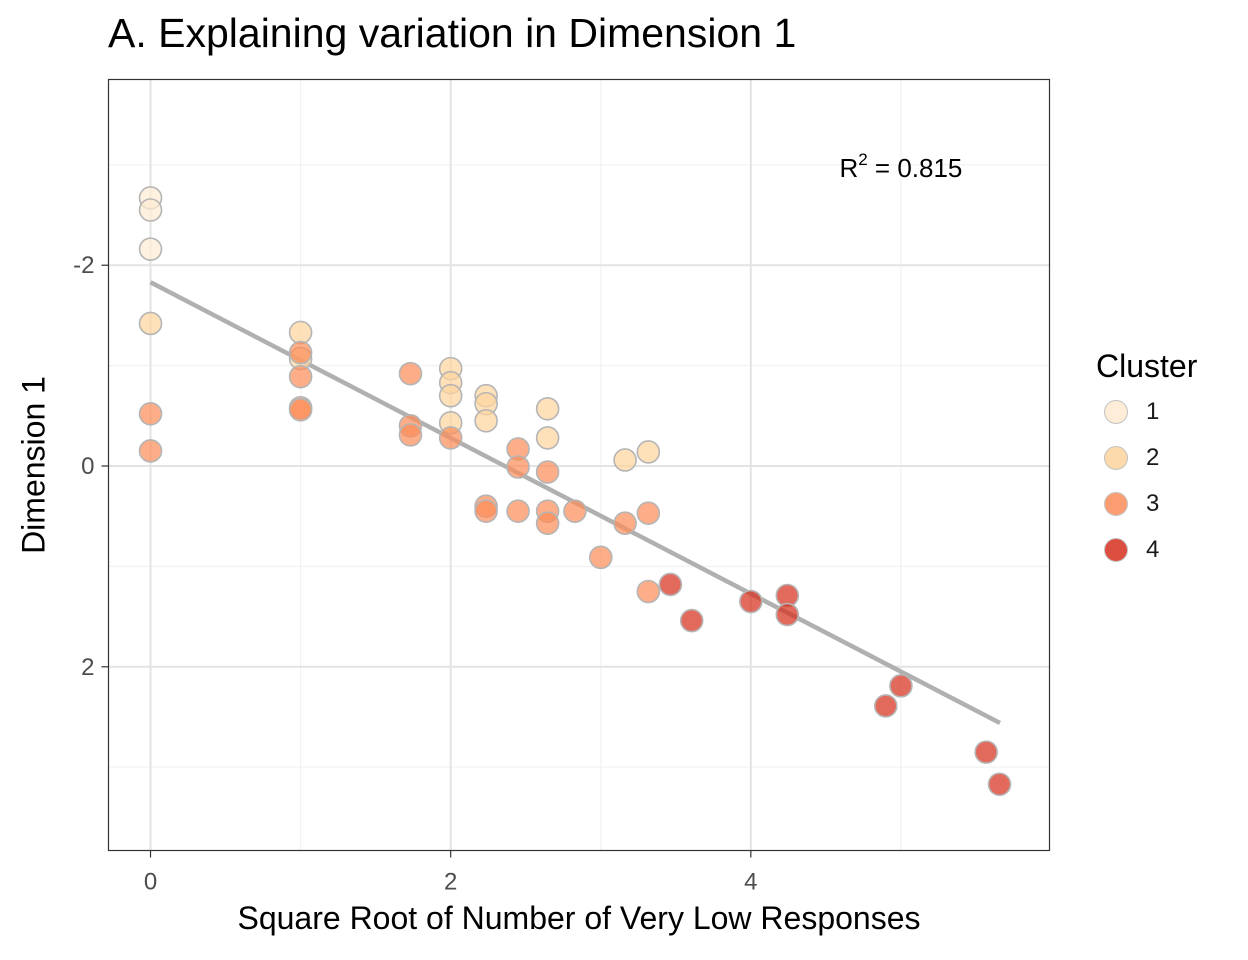 The width and height of the screenshot is (1248, 960). I want to click on chart-title: A. Explaining variation in Dimension 1, so click(452, 33).